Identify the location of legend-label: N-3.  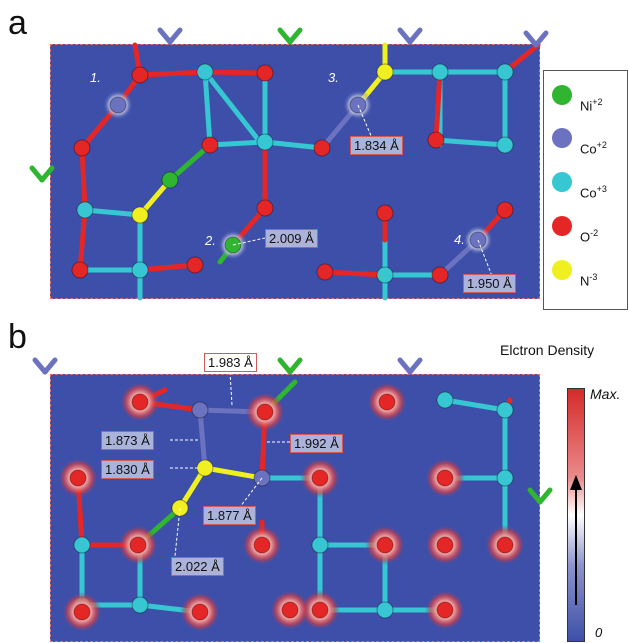
(589, 280).